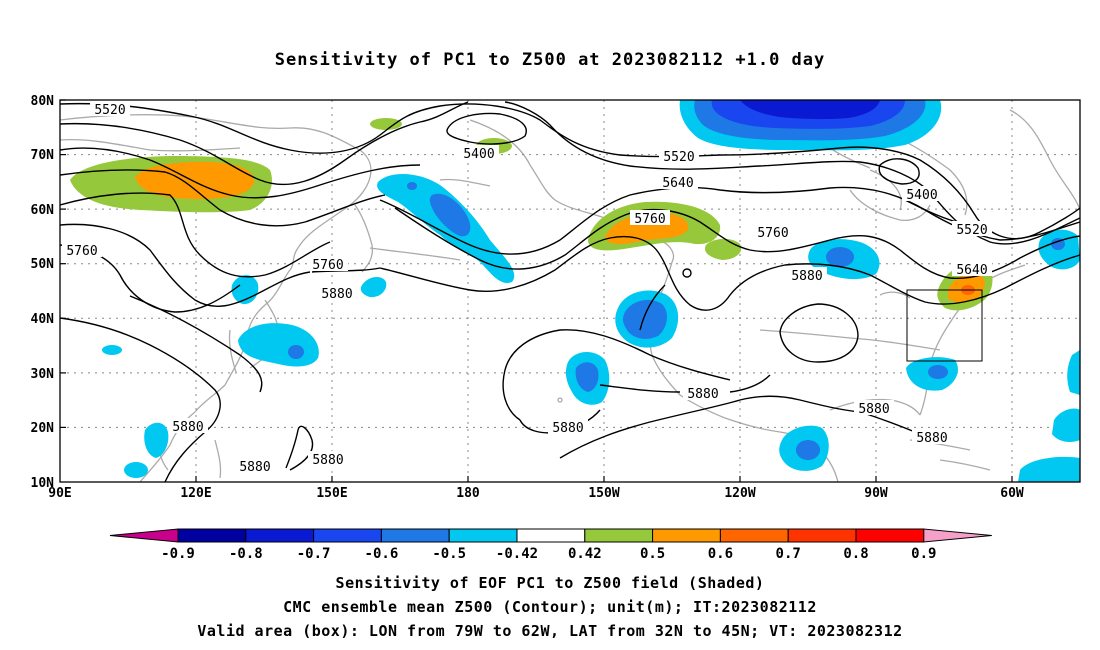 This screenshot has width=1100, height=650. Describe the element at coordinates (59, 493) in the screenshot. I see `lon-label: 90E` at that location.